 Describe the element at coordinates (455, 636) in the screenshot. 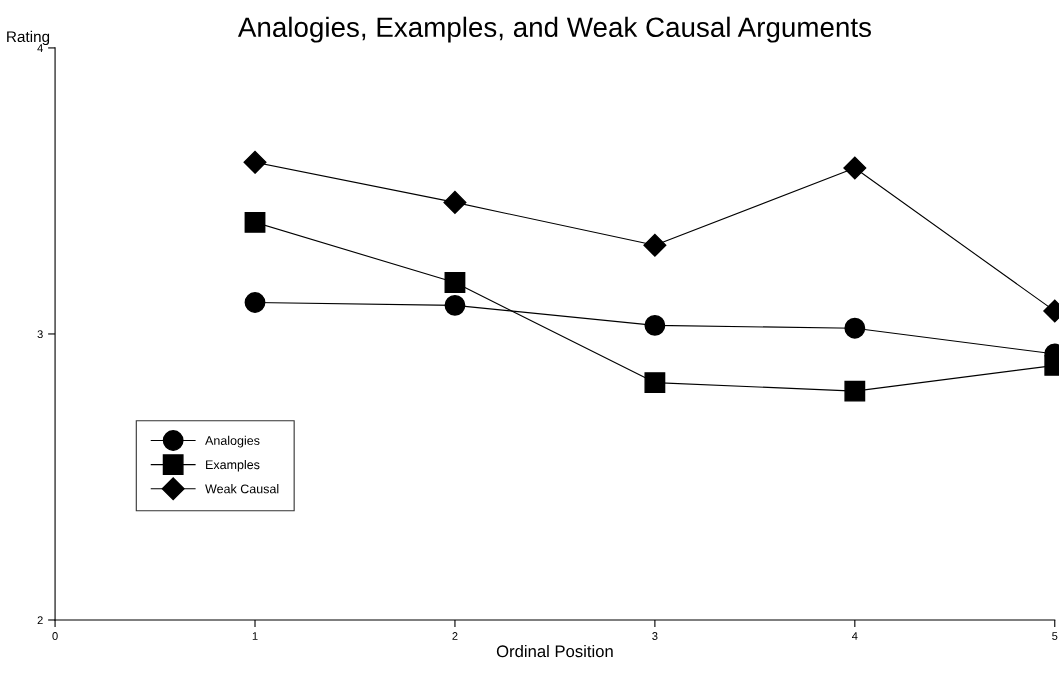

I see `x-tick-label: 2` at that location.